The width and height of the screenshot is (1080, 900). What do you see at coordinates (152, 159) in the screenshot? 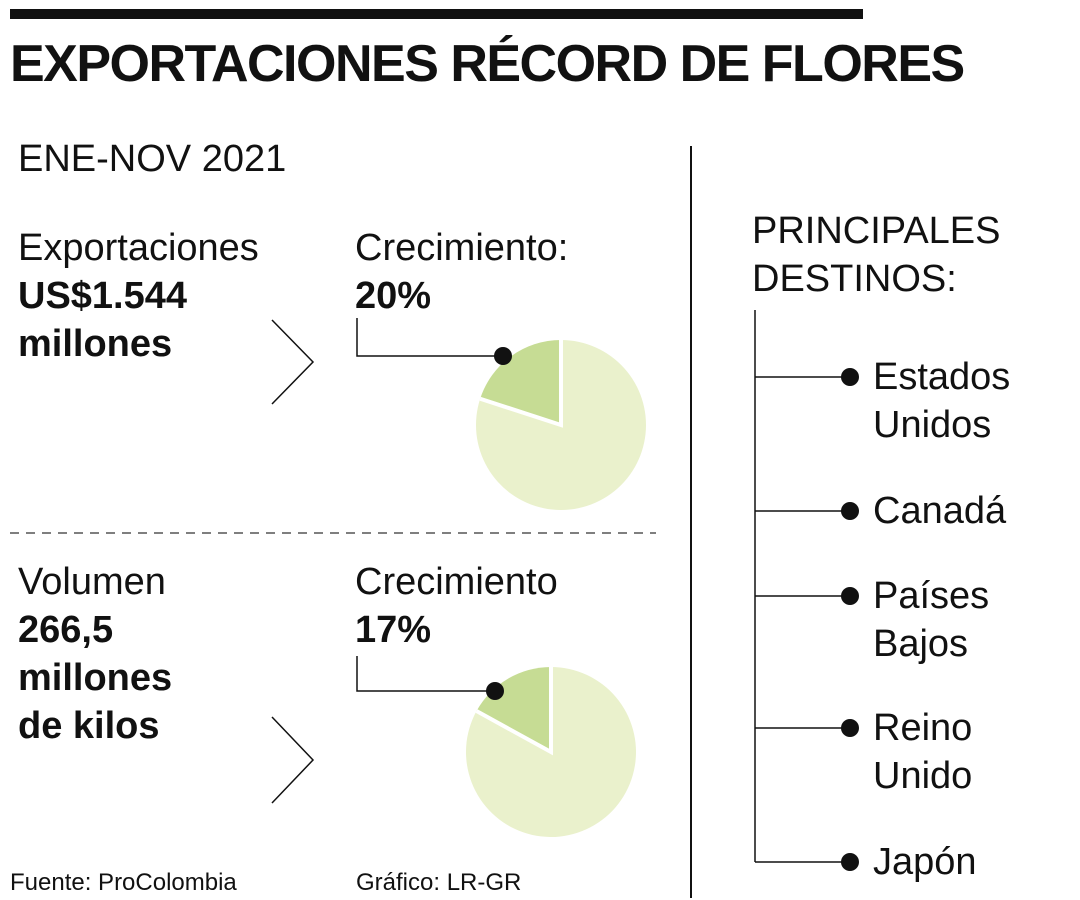
I see `period-label: ENE-NOV 2021` at bounding box center [152, 159].